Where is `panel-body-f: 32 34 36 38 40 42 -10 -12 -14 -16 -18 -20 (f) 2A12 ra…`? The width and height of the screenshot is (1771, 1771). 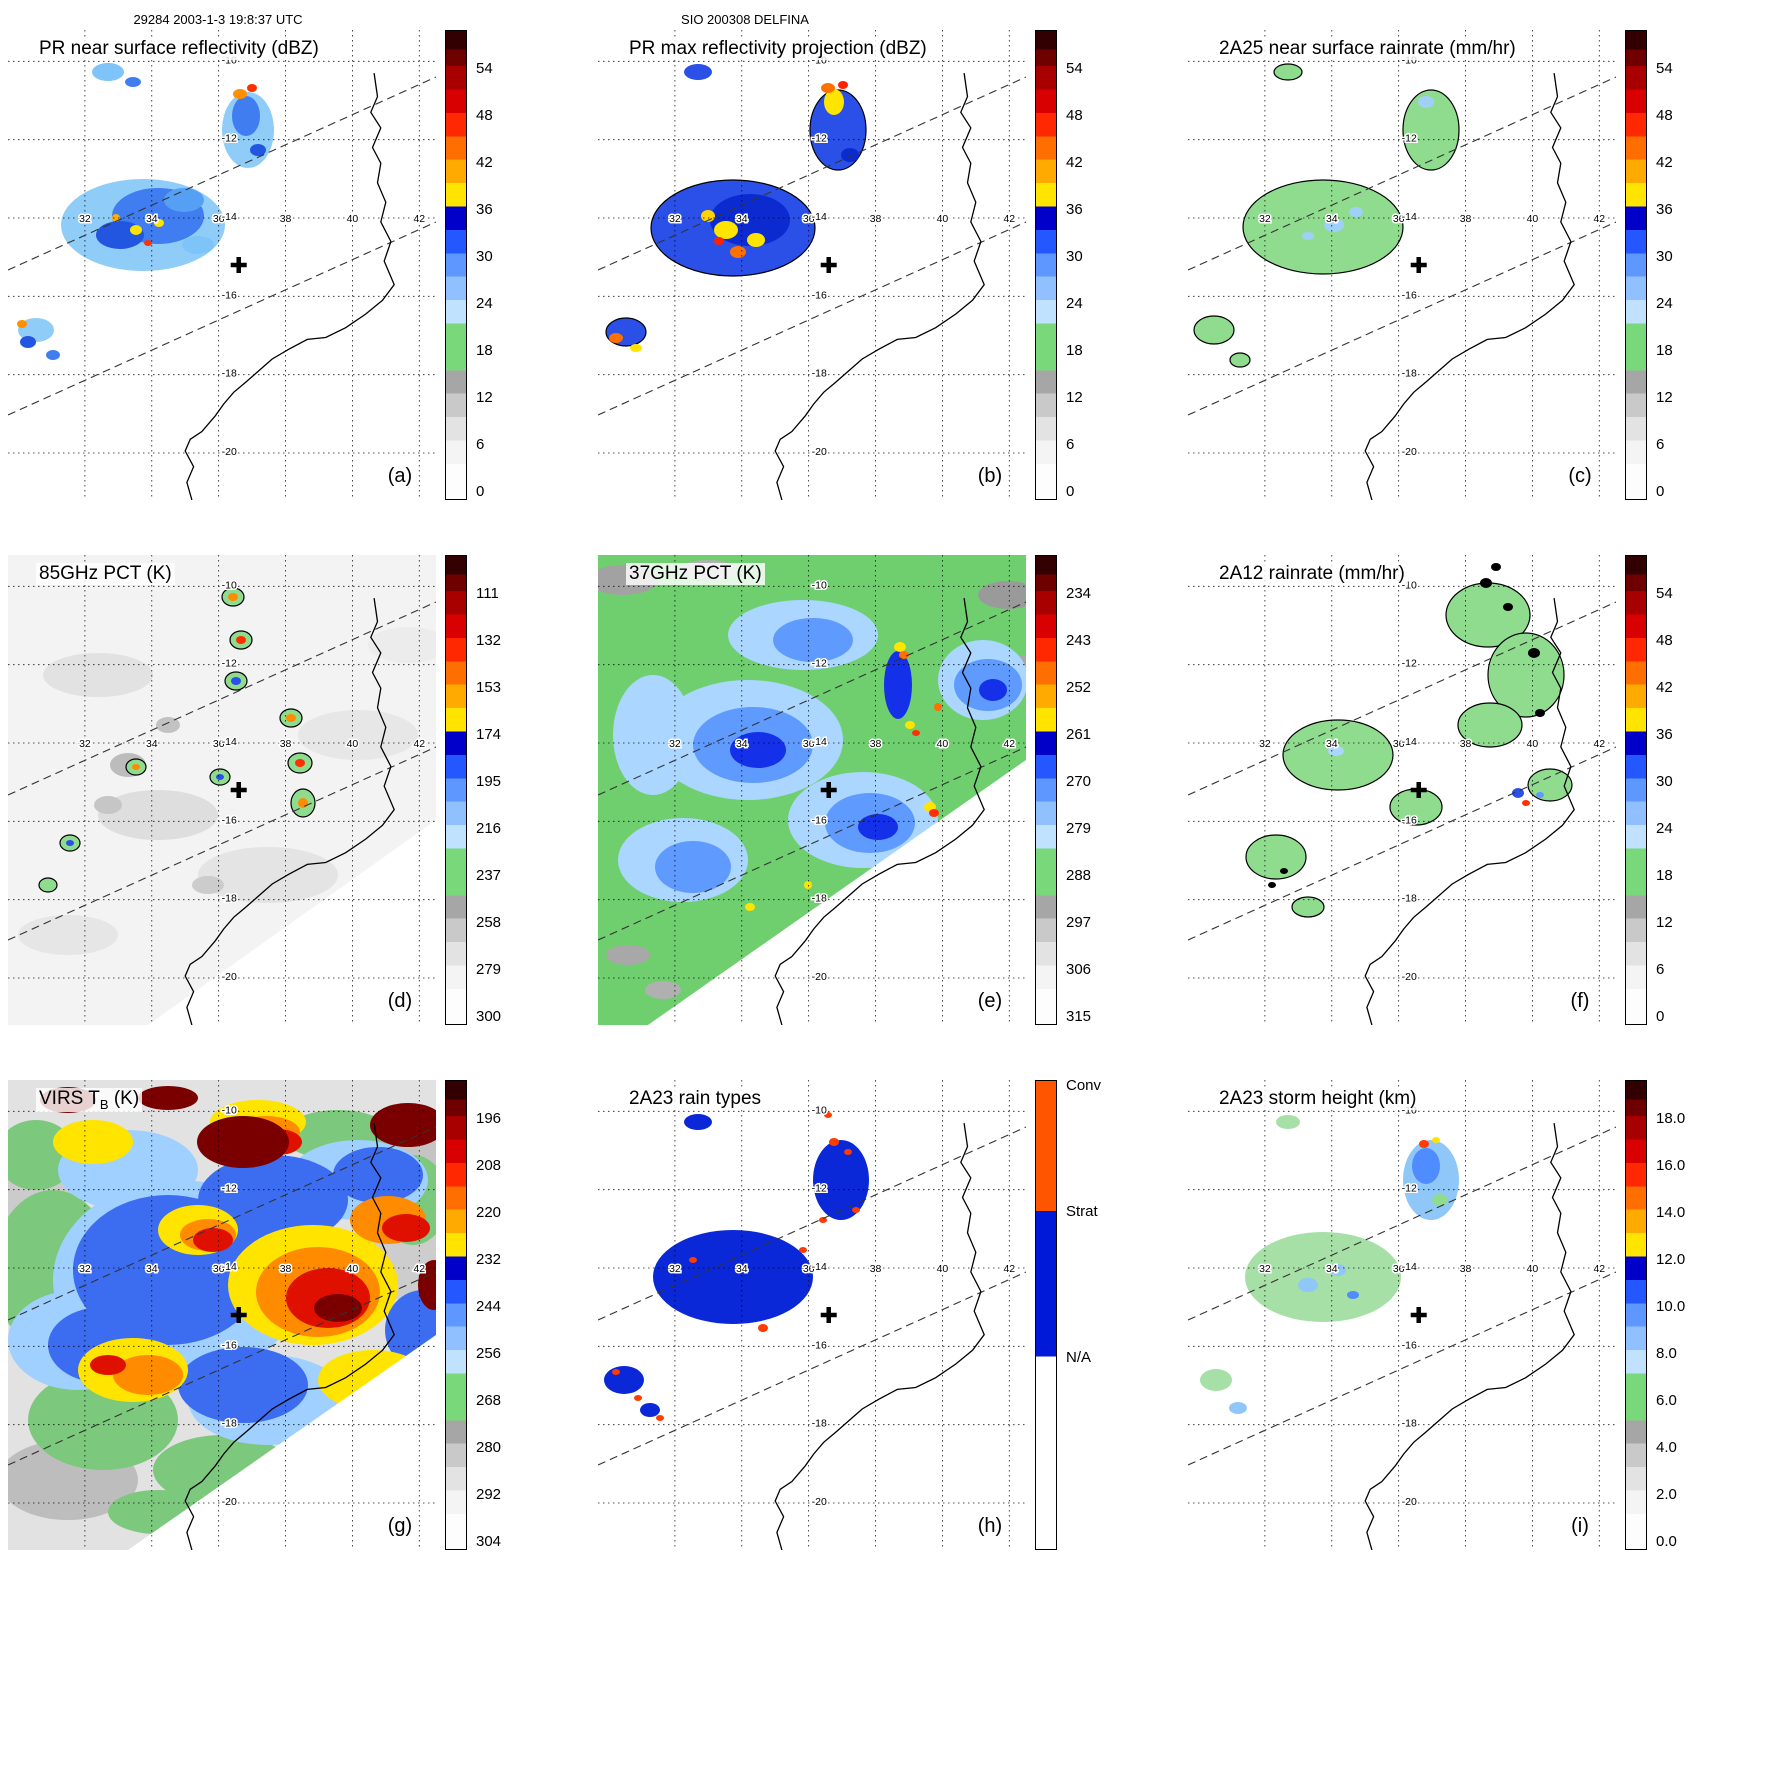
panel-body-f: 32 34 36 38 40 42 -10 -12 -14 -16 -18 -20 (f) 2A12 ra… is located at coordinates (1479, 790).